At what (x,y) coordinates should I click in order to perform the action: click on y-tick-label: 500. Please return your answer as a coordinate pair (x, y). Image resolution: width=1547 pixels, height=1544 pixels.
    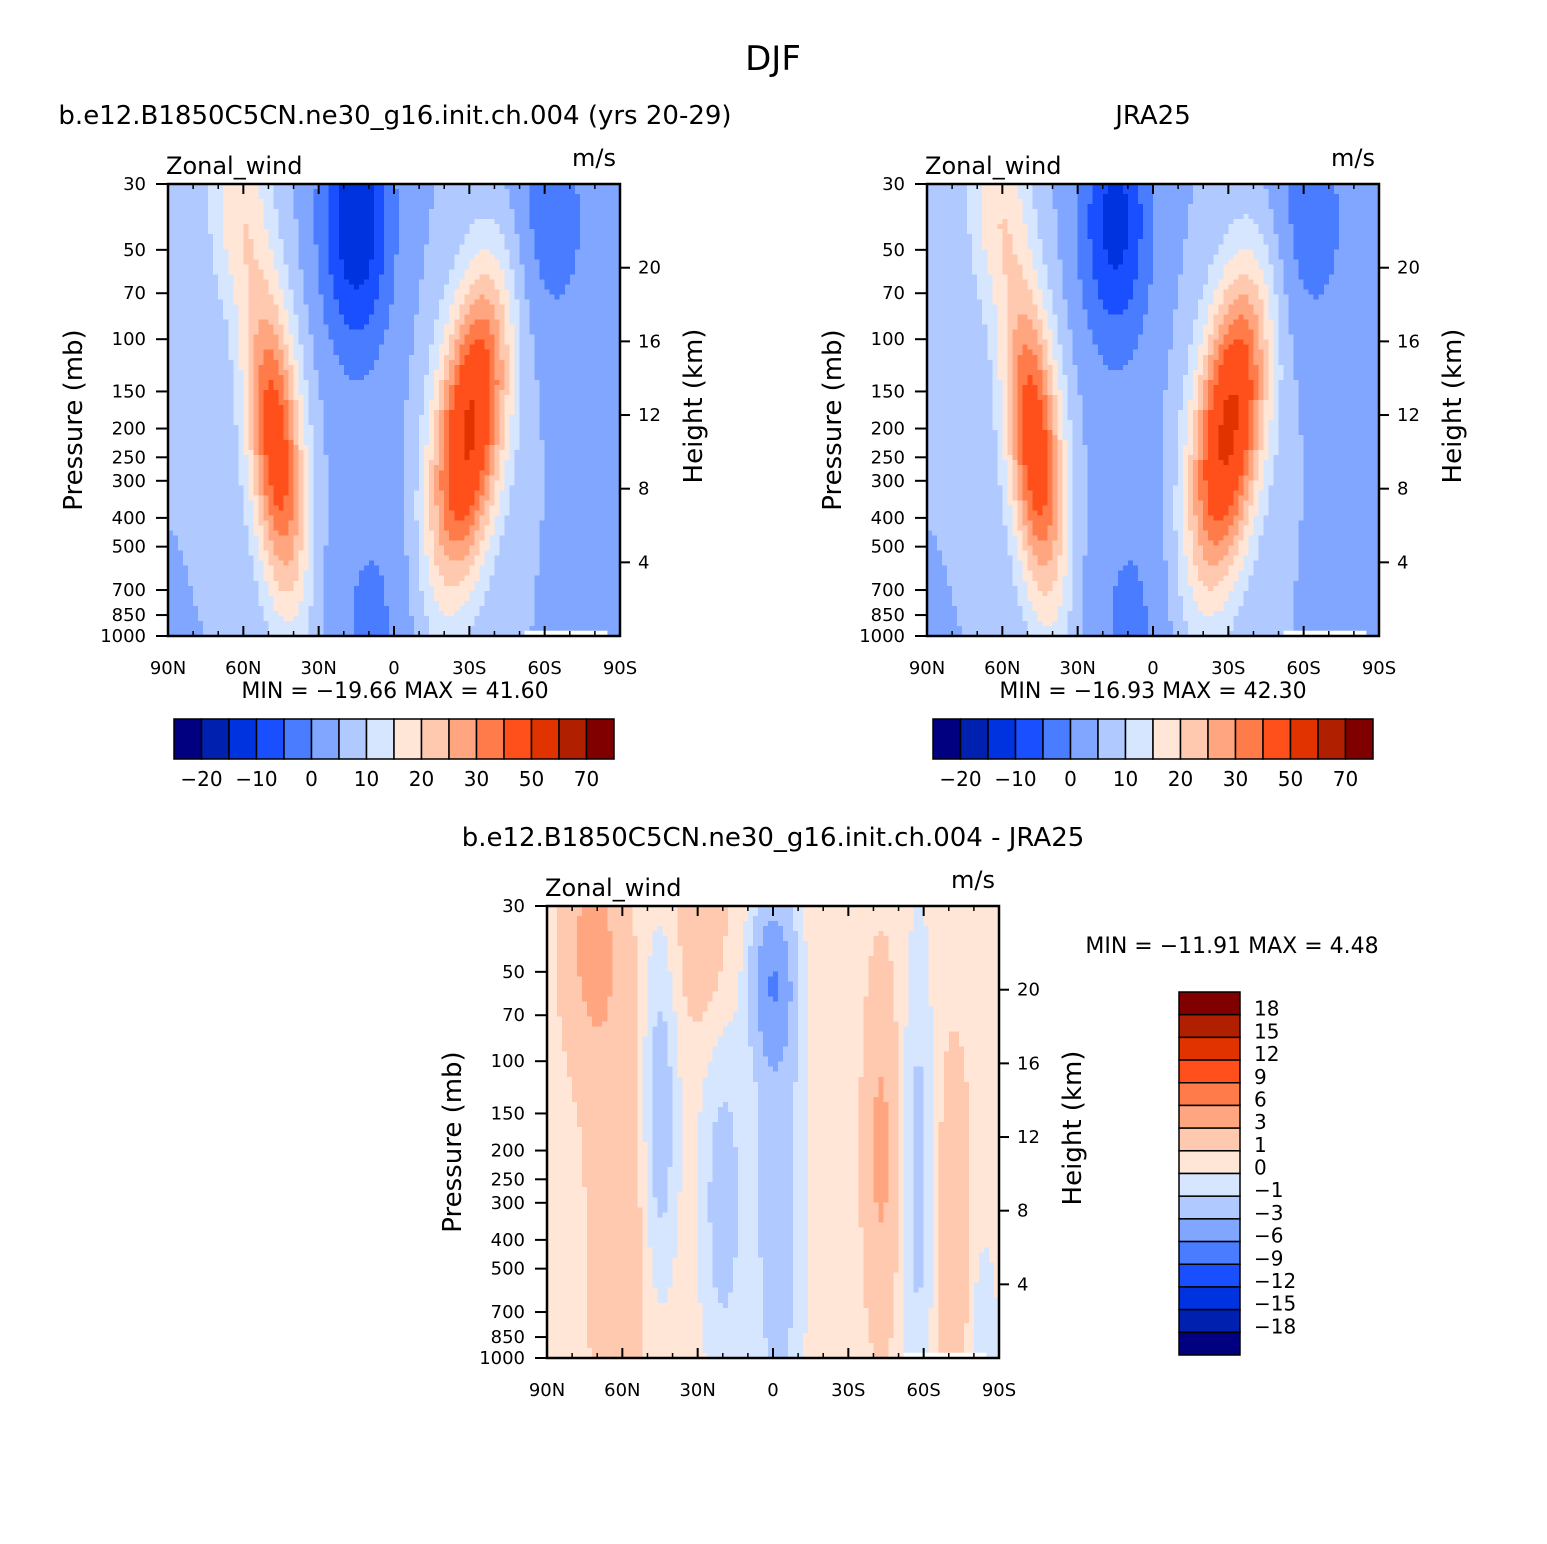
    Looking at the image, I should click on (888, 547).